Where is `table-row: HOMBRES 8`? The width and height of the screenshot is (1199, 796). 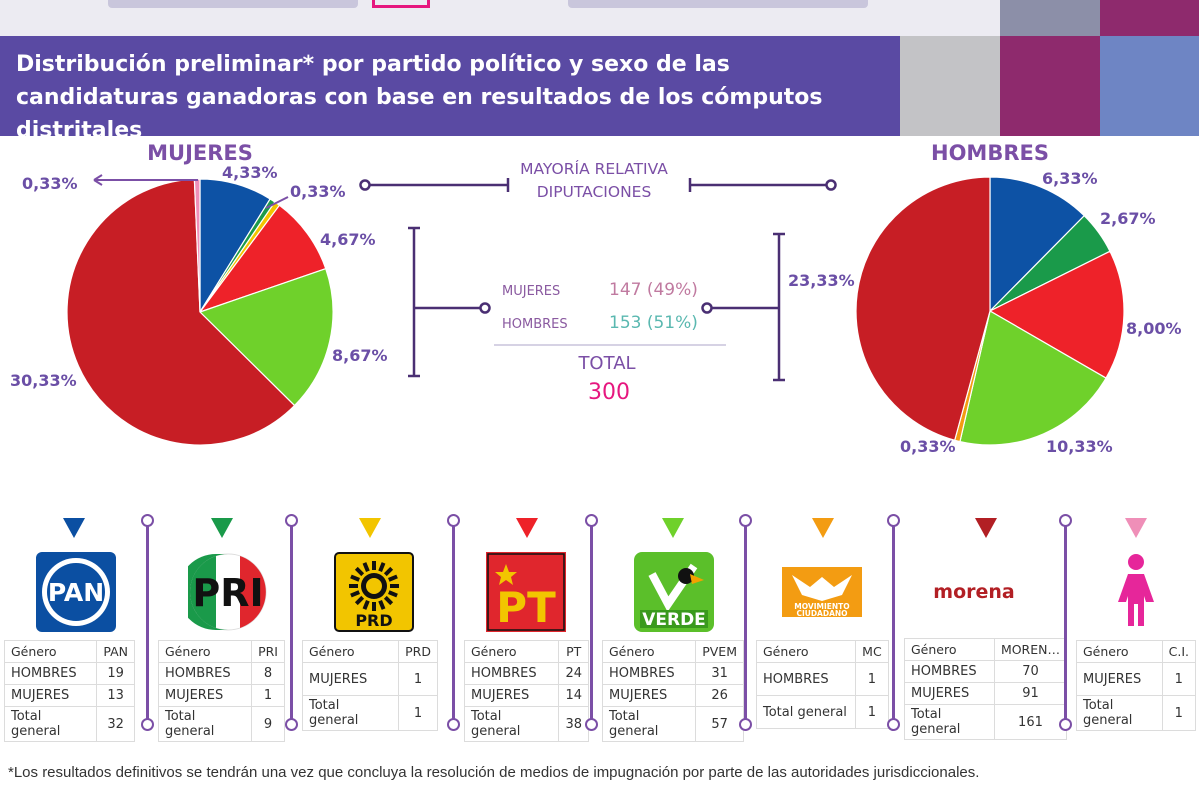
table-row: HOMBRES 8 is located at coordinates (221, 673).